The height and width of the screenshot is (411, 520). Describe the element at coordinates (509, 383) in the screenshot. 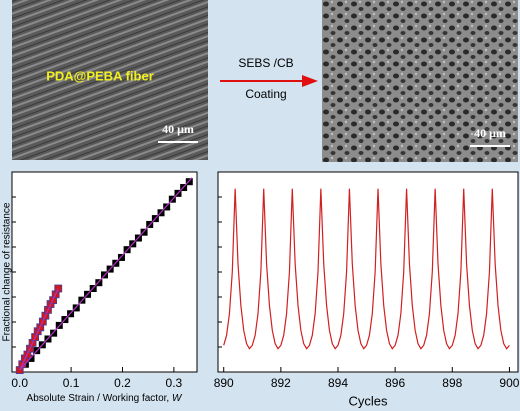

I see `x-tick-label: 900` at that location.